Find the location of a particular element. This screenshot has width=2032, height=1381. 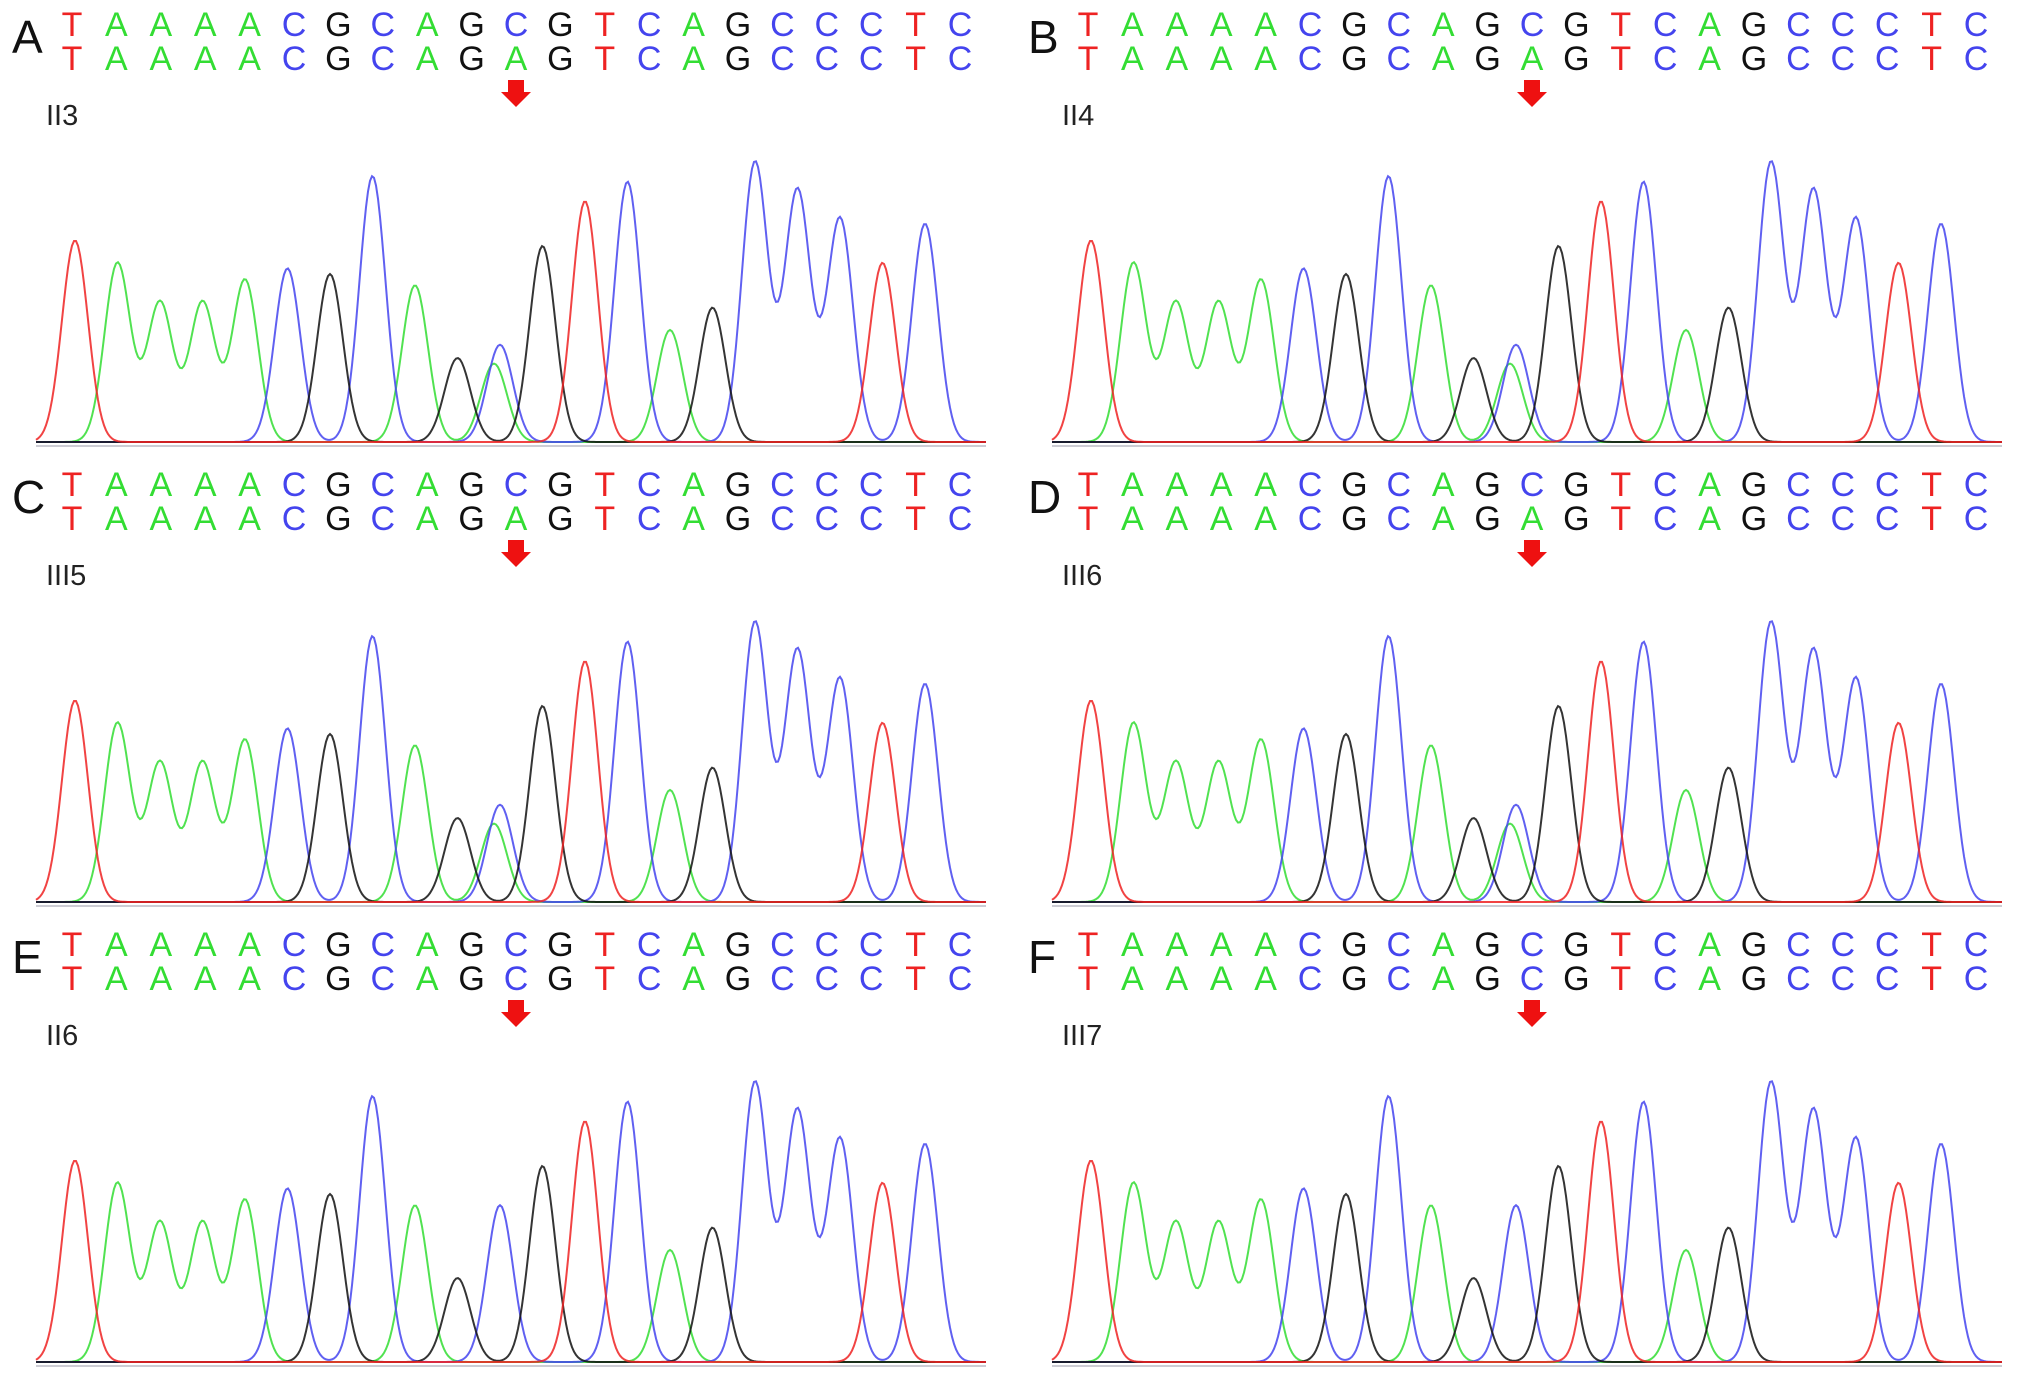

base-bottom-9: G is located at coordinates (1487, 979).